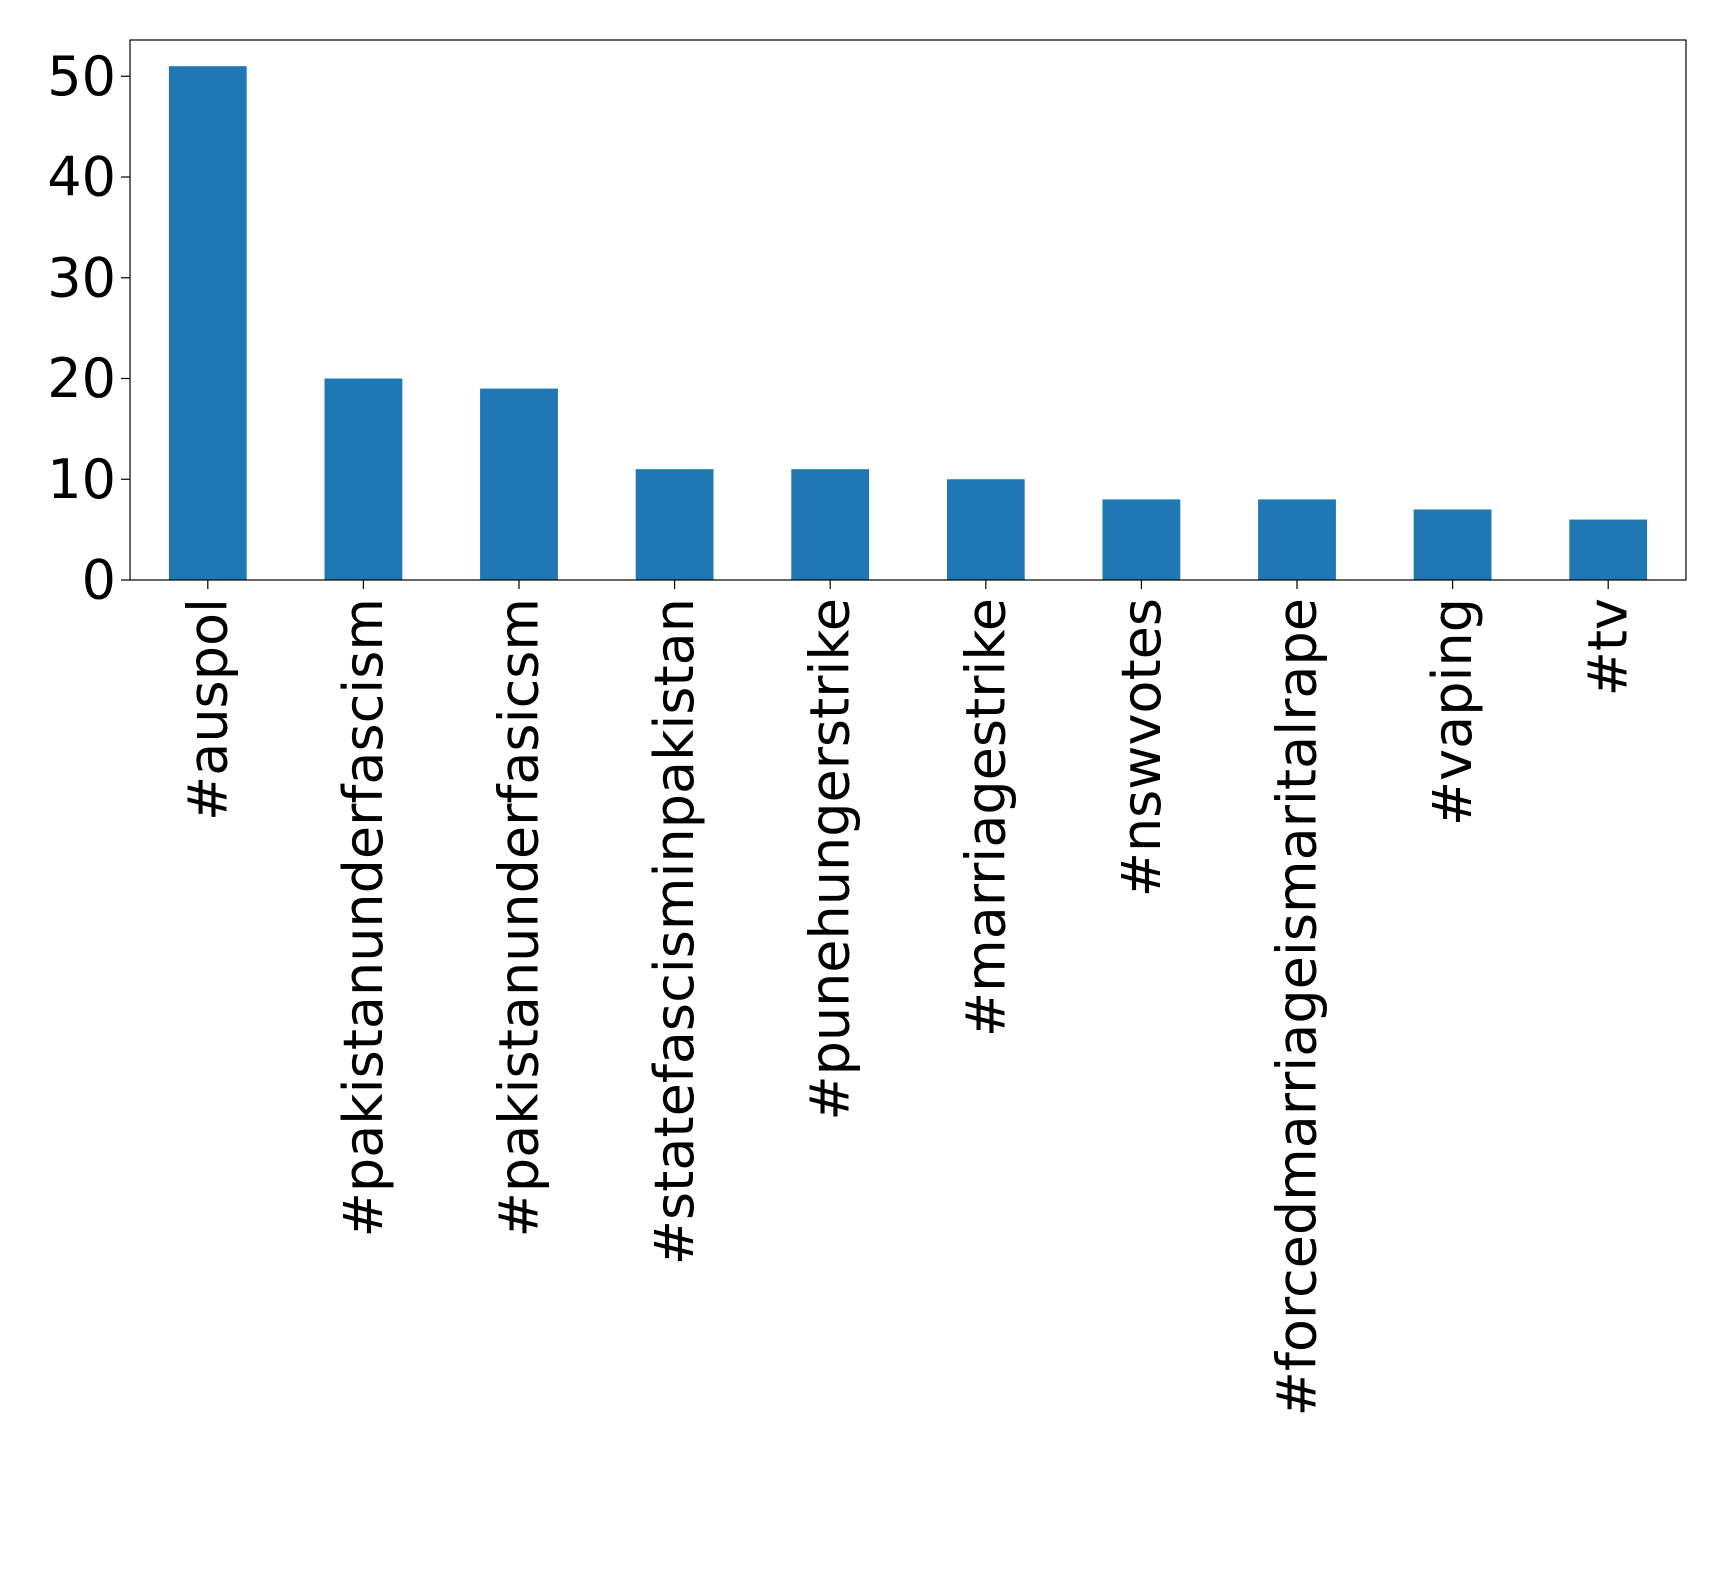 Image resolution: width=1719 pixels, height=1580 pixels. What do you see at coordinates (674, 931) in the screenshot?
I see `x-tick-label-3: #statefascisminpakistan` at bounding box center [674, 931].